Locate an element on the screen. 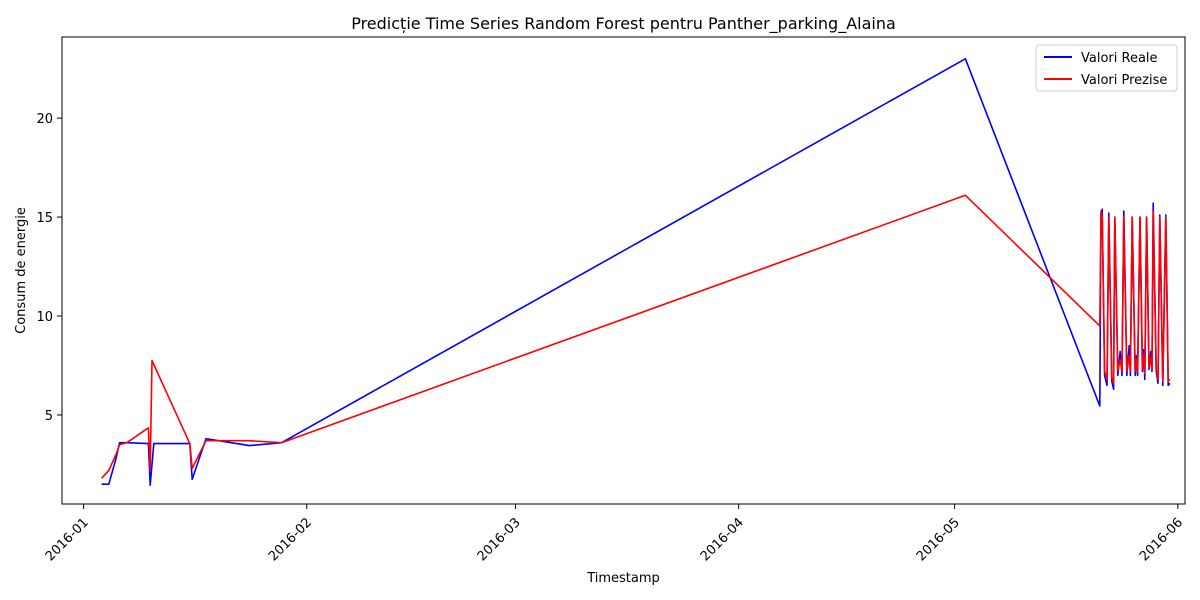  legend-label: Valori Prezise is located at coordinates (1124, 80).